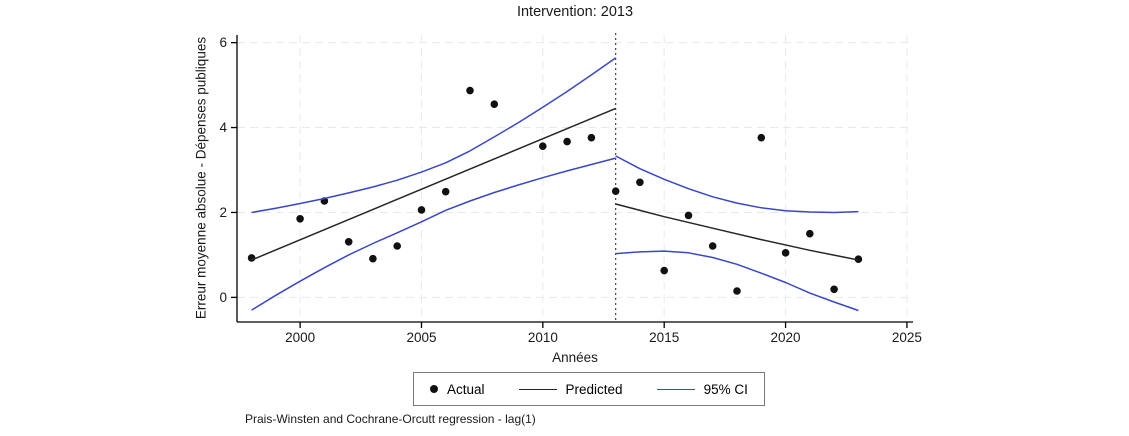 This screenshot has width=1129, height=436. Describe the element at coordinates (725, 389) in the screenshot. I see `legend-label-ci: 95% CI` at that location.